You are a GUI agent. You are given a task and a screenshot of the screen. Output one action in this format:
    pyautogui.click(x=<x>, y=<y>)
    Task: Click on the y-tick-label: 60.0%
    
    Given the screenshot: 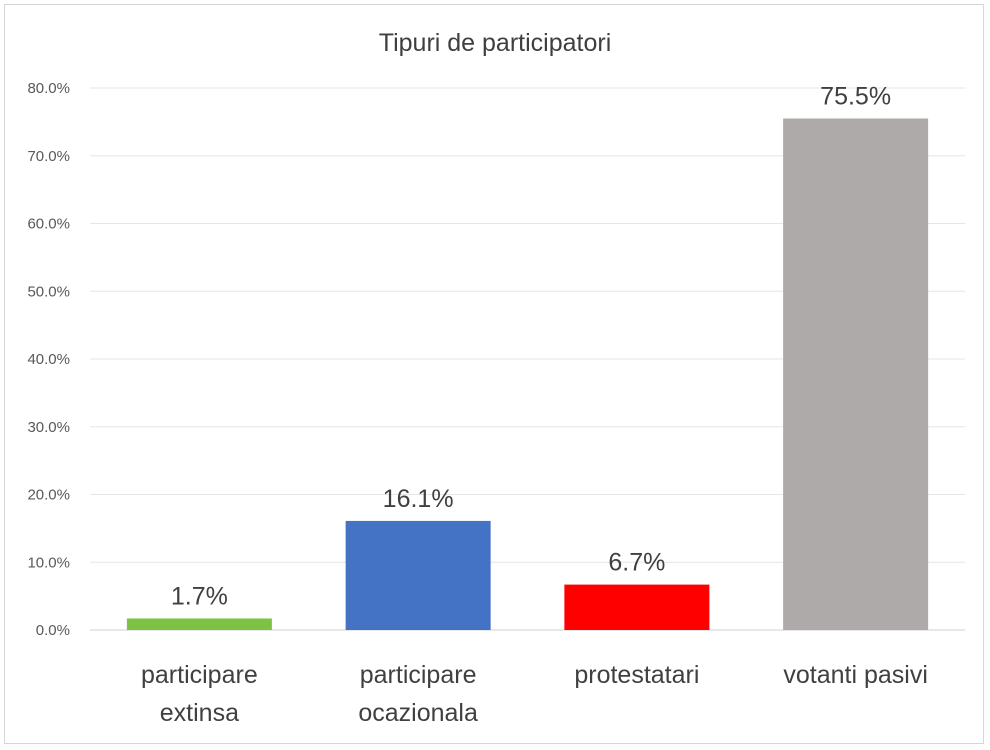 What is the action you would take?
    pyautogui.click(x=48, y=224)
    